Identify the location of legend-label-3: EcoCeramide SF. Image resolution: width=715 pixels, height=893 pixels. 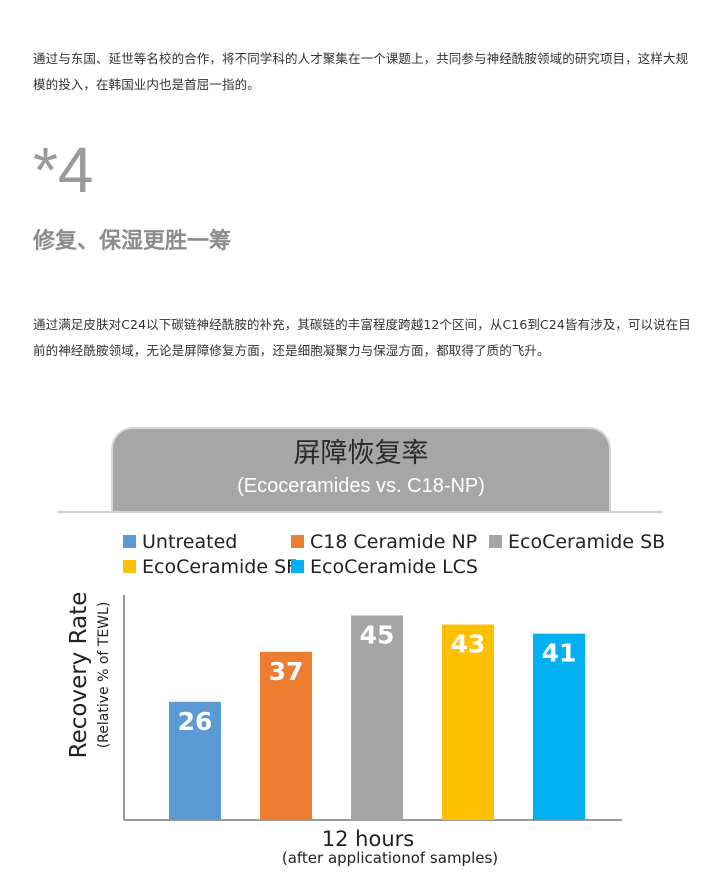
(219, 567).